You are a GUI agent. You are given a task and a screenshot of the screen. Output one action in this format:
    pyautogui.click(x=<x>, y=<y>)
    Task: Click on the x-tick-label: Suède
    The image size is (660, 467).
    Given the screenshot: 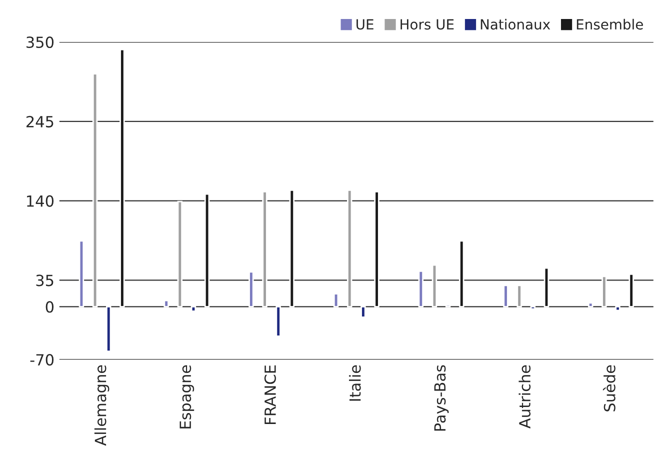 What is the action you would take?
    pyautogui.click(x=609, y=388)
    